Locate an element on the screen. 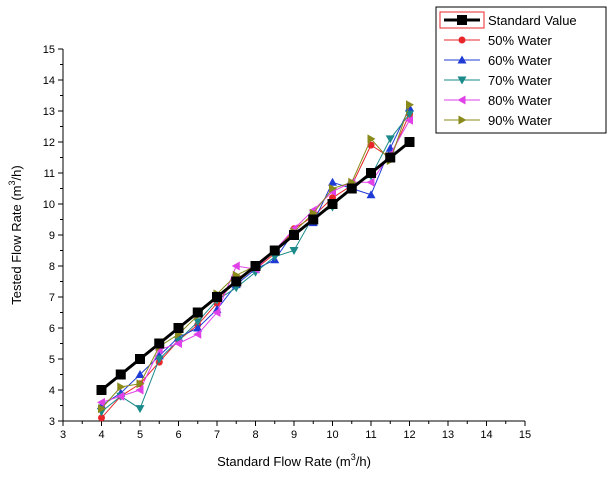  legend-item: 70% Water is located at coordinates (498, 80).